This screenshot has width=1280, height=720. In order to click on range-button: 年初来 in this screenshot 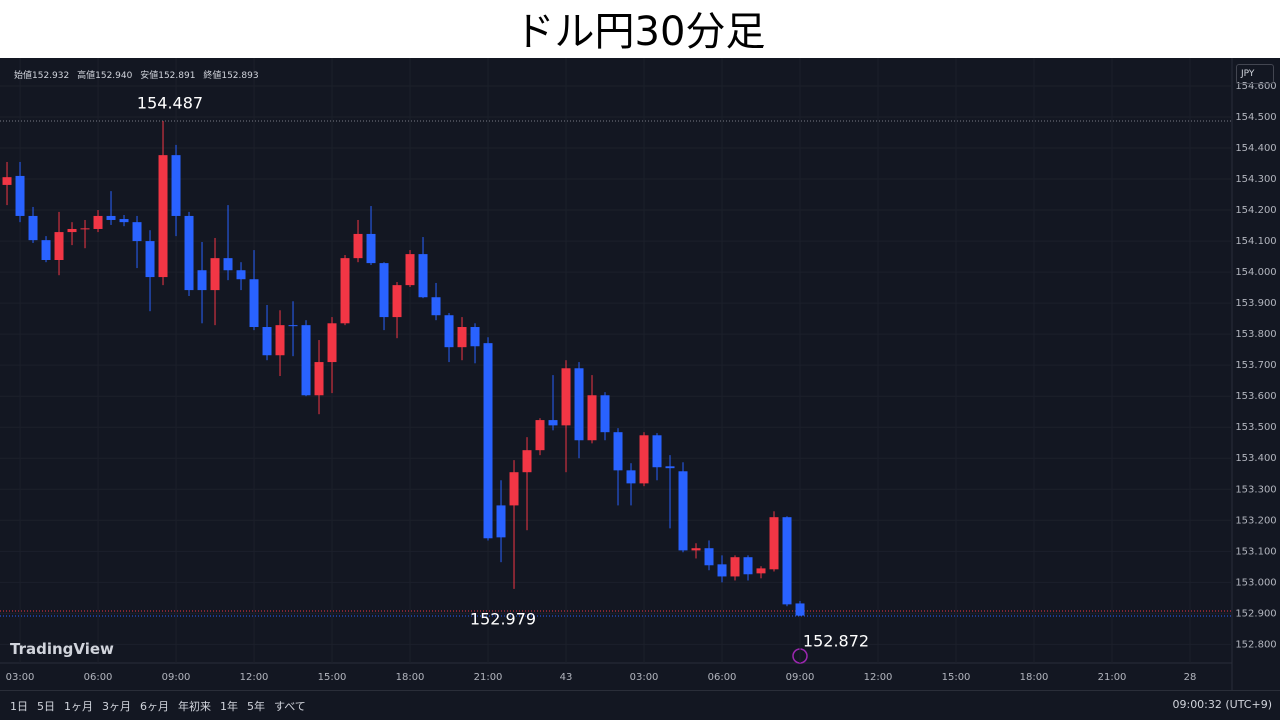, I will do `click(194, 706)`.